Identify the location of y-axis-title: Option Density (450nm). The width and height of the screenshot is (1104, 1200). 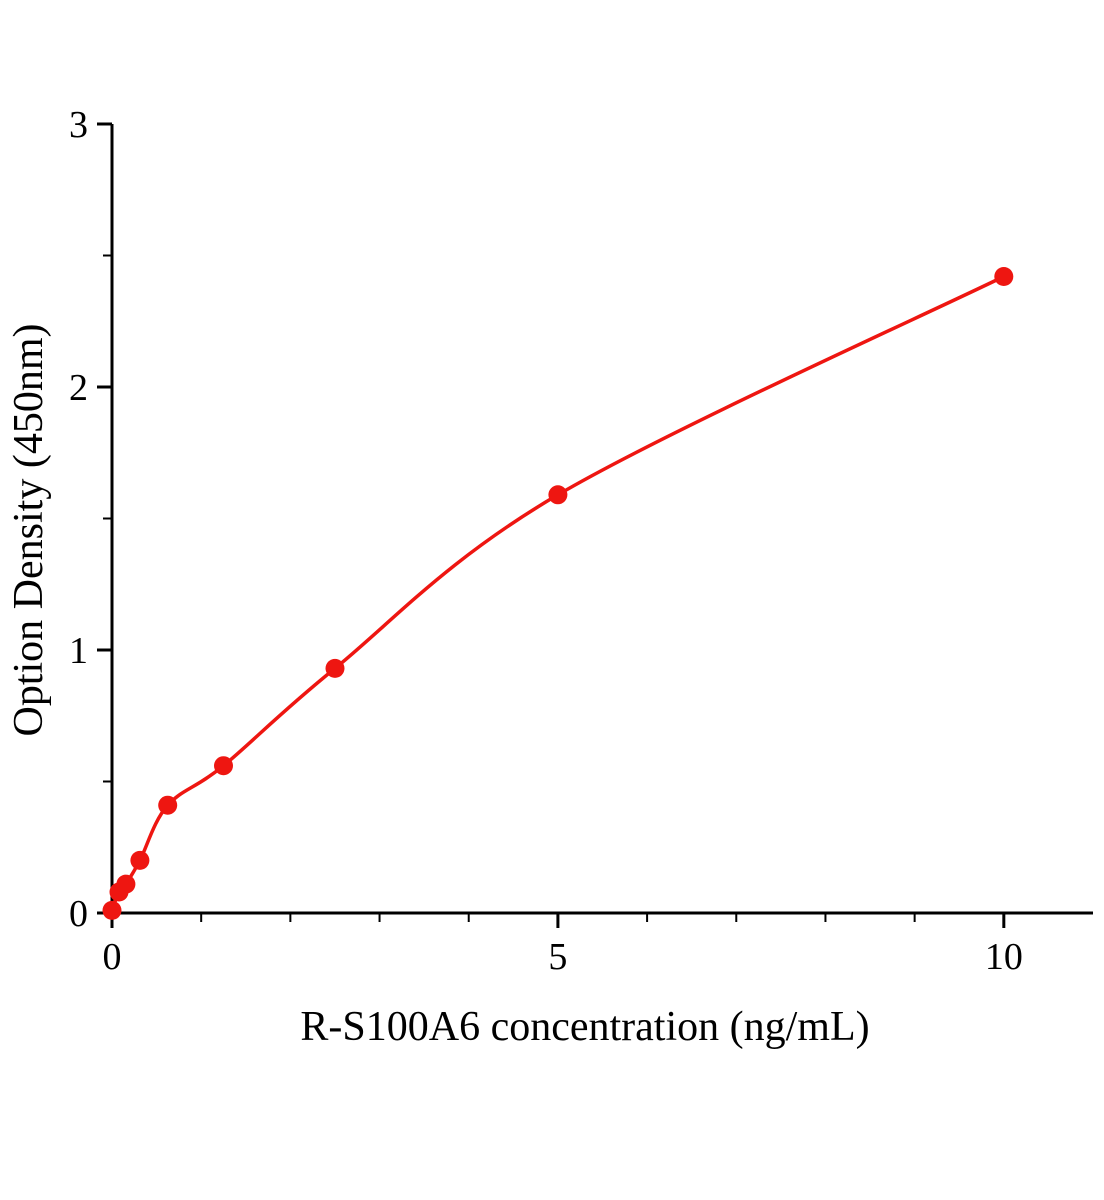
(29, 530).